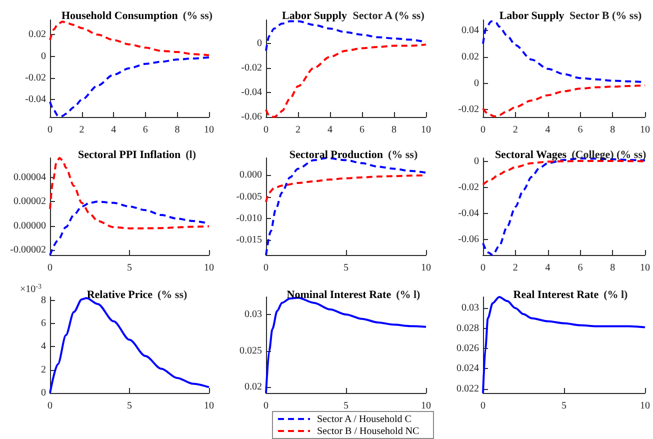  I want to click on legend-label: Sector A / Household C, so click(364, 419).